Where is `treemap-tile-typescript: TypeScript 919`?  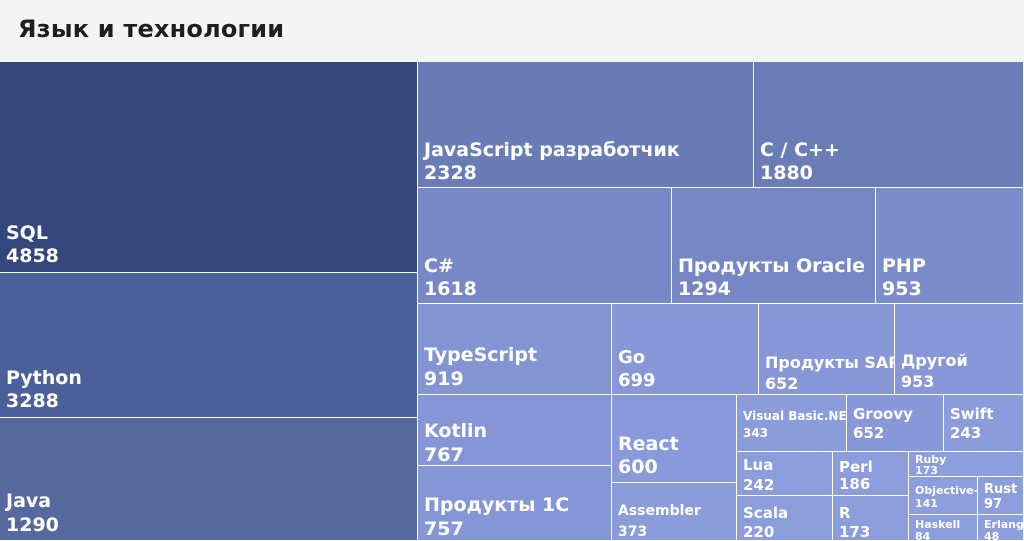 treemap-tile-typescript: TypeScript 919 is located at coordinates (515, 349).